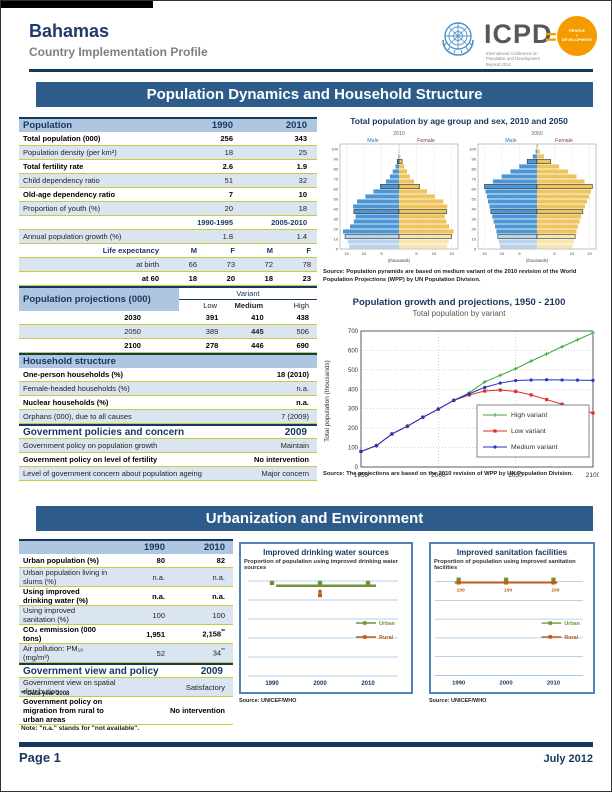 This screenshot has width=612, height=792. Describe the element at coordinates (168, 181) in the screenshot. I see `table-row: Child dependency ratio 51 32` at that location.